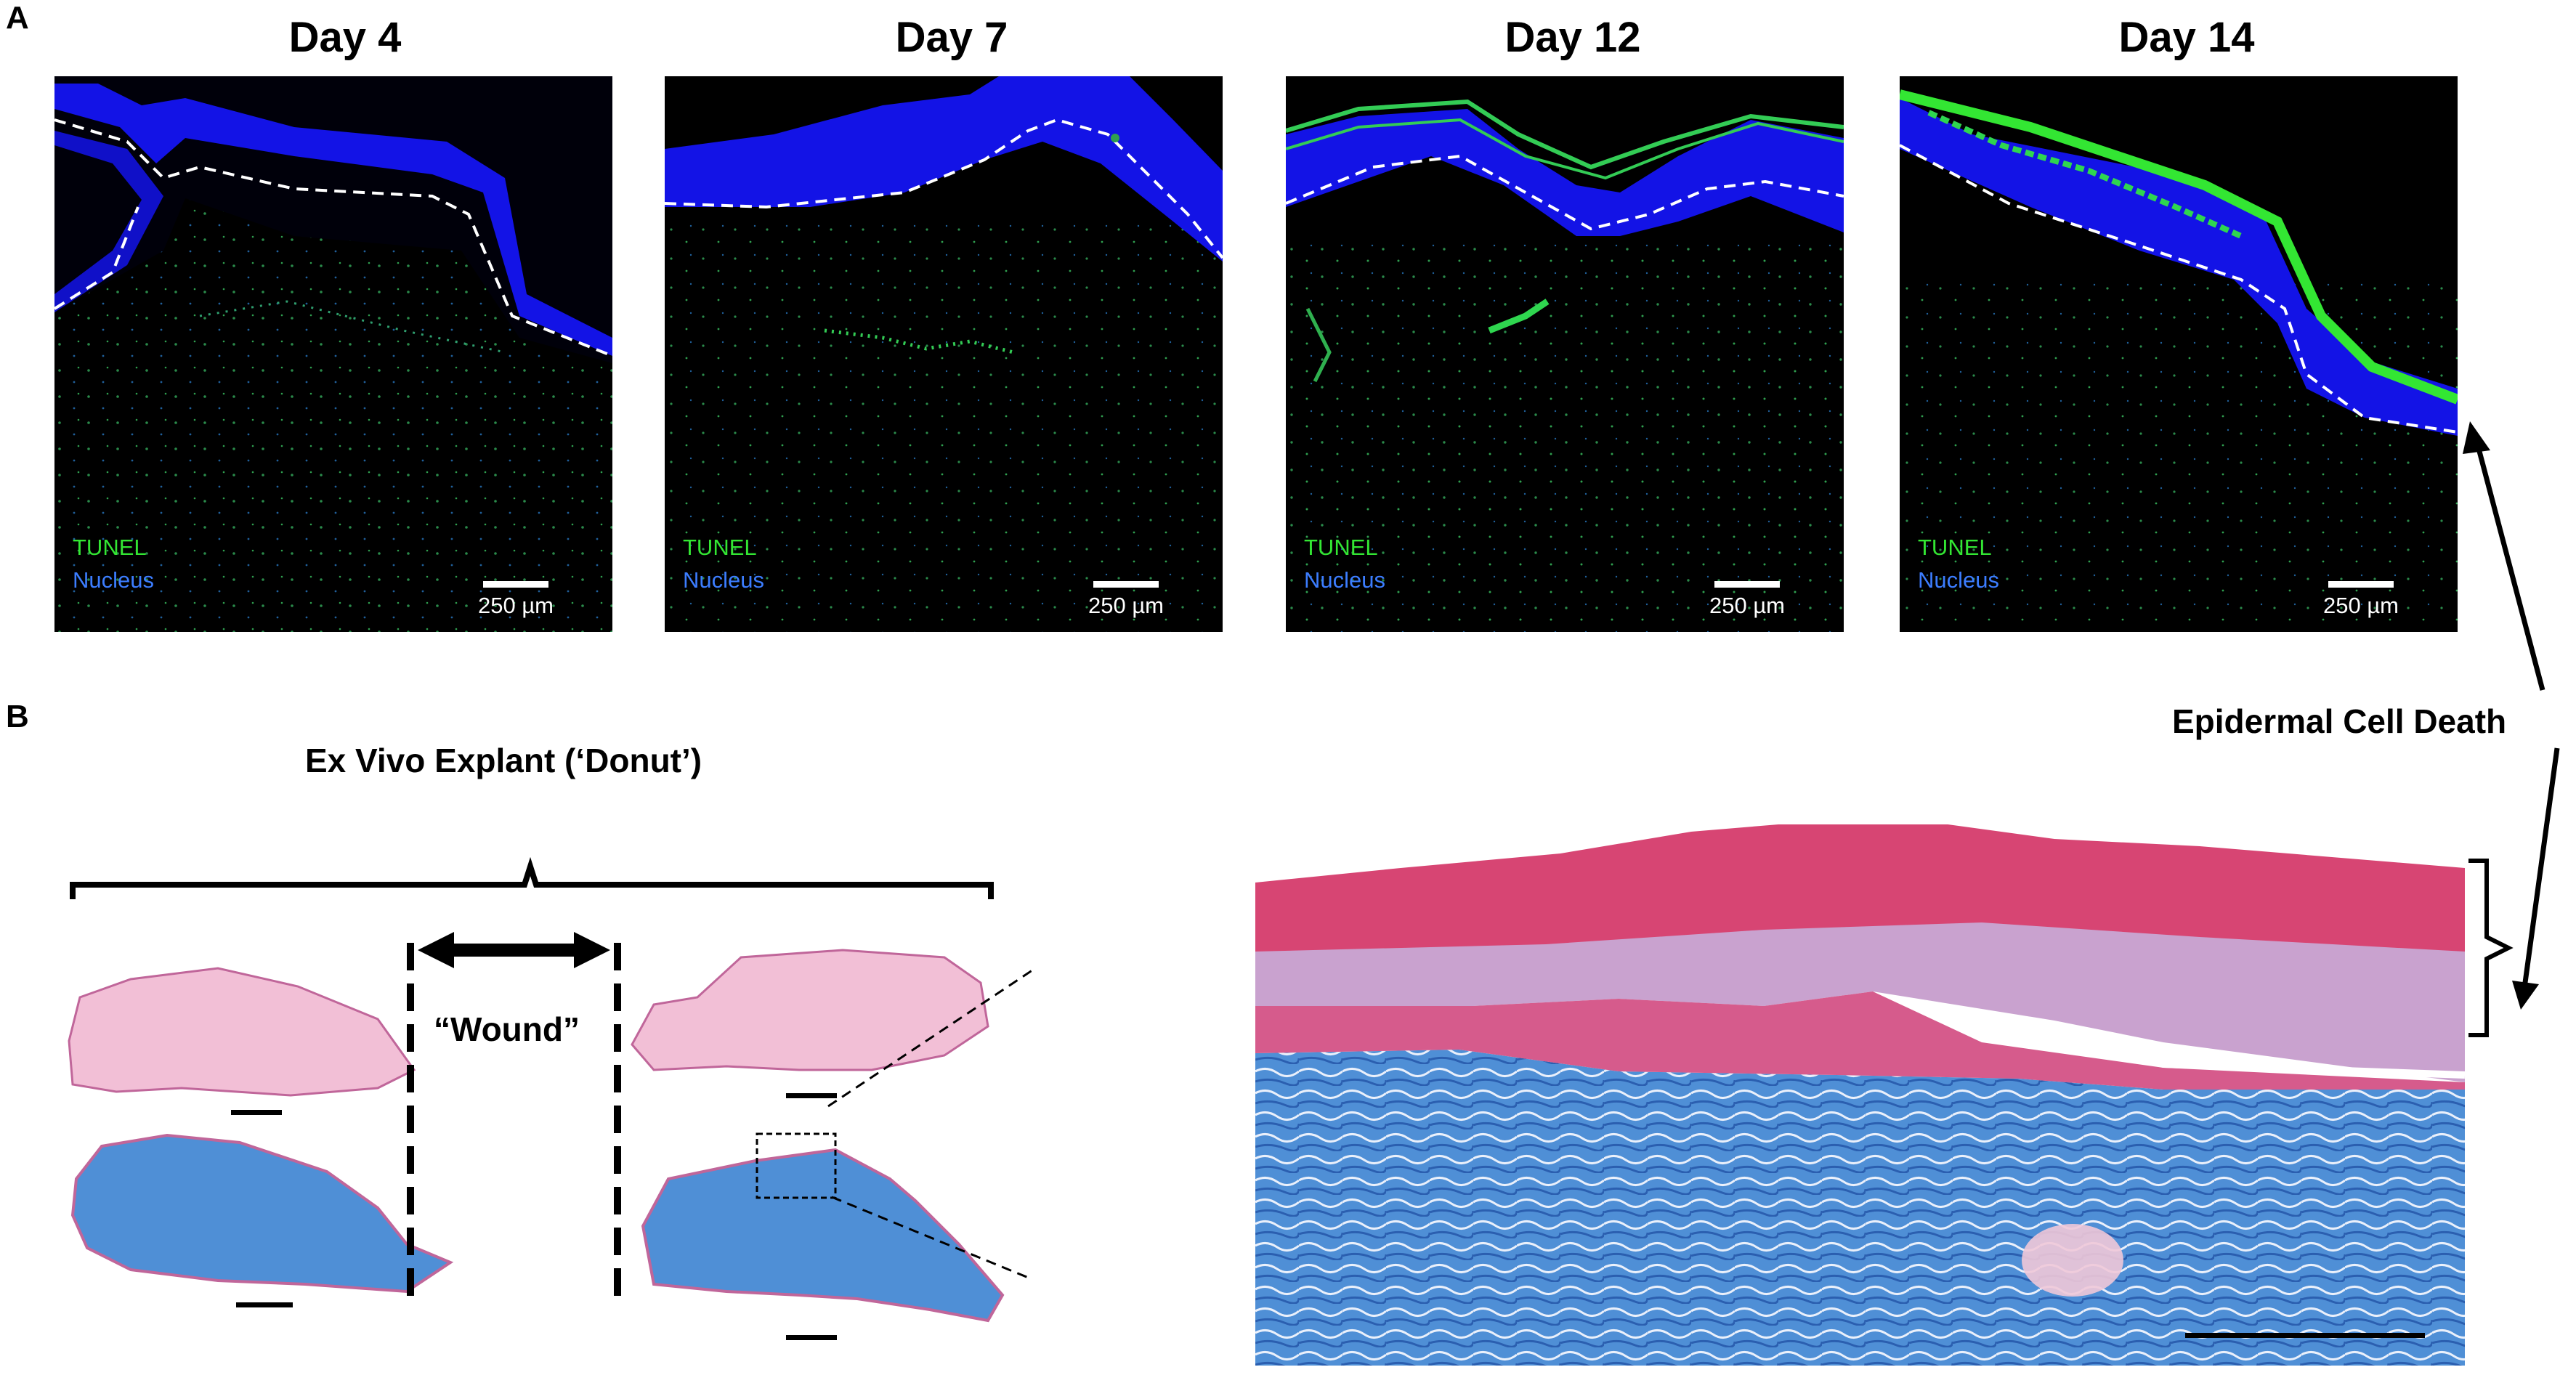 The width and height of the screenshot is (2576, 1375). I want to click on micrograph-day7: TUNEL Nucleus 250 µm, so click(944, 354).